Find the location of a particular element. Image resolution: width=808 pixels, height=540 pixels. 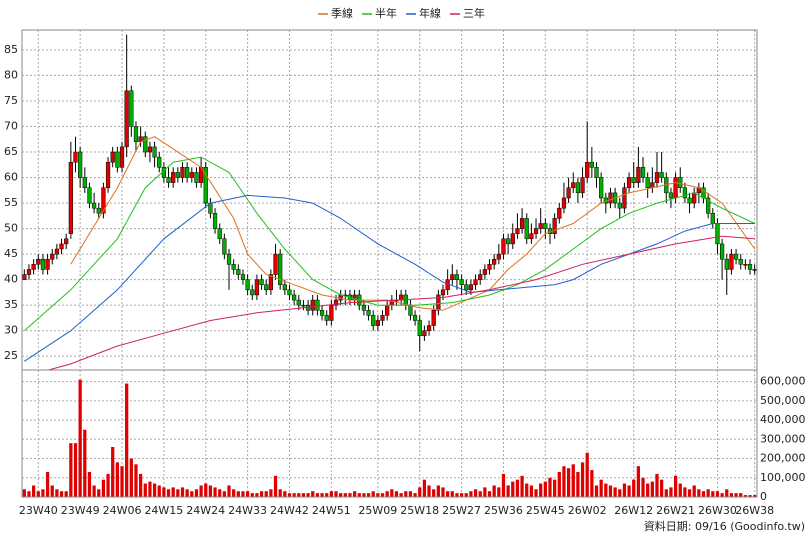

y-tick-label: 85 is located at coordinates (11, 49).